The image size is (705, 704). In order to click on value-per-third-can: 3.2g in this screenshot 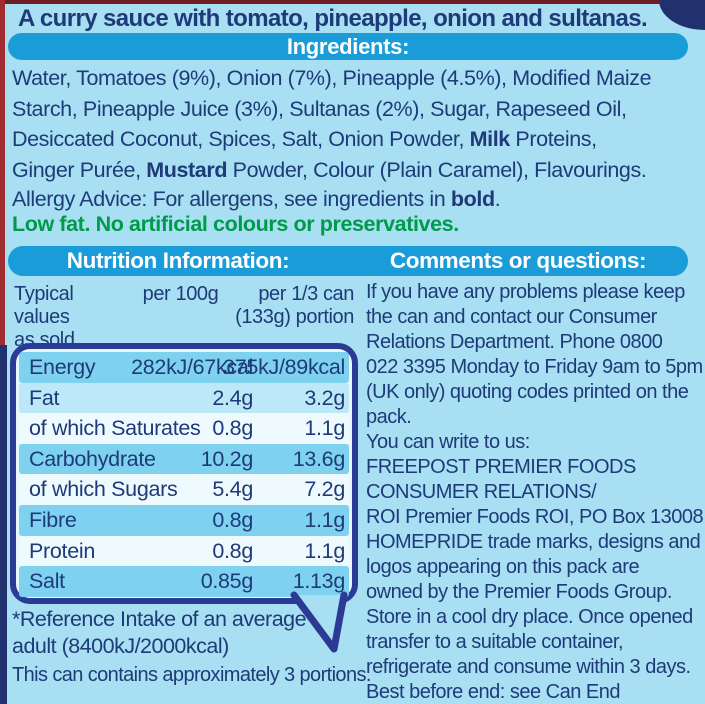, I will do `click(324, 397)`.